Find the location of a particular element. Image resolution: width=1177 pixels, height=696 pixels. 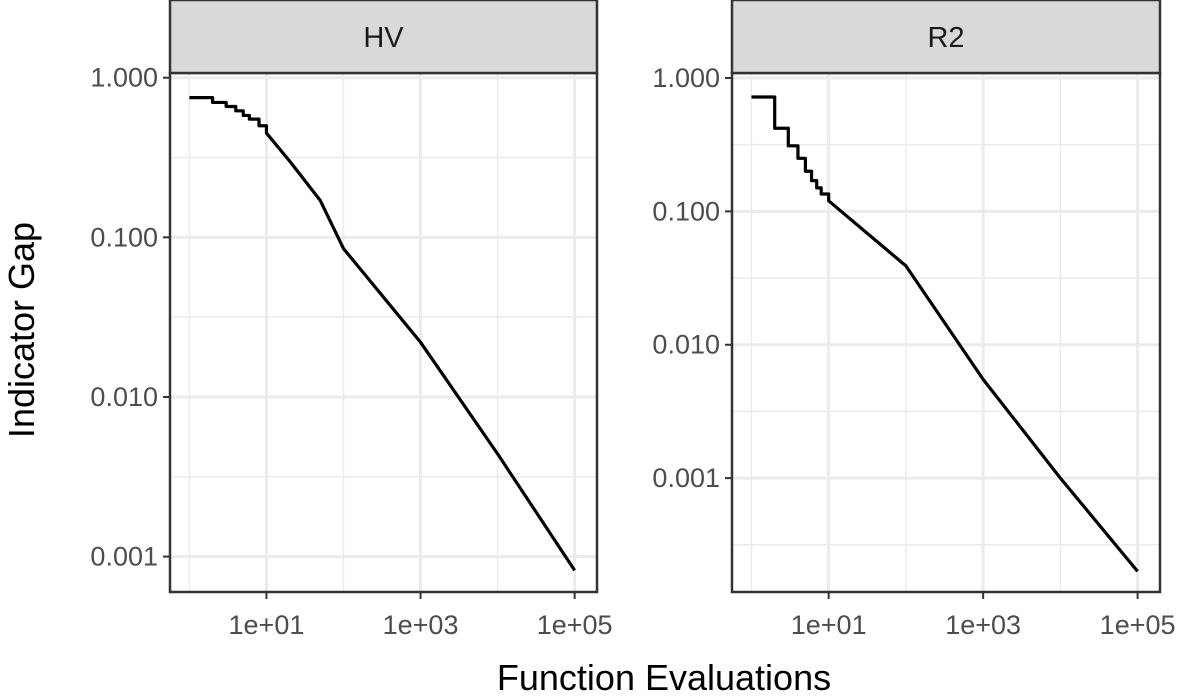

facet-strip-label: HV is located at coordinates (383, 38).